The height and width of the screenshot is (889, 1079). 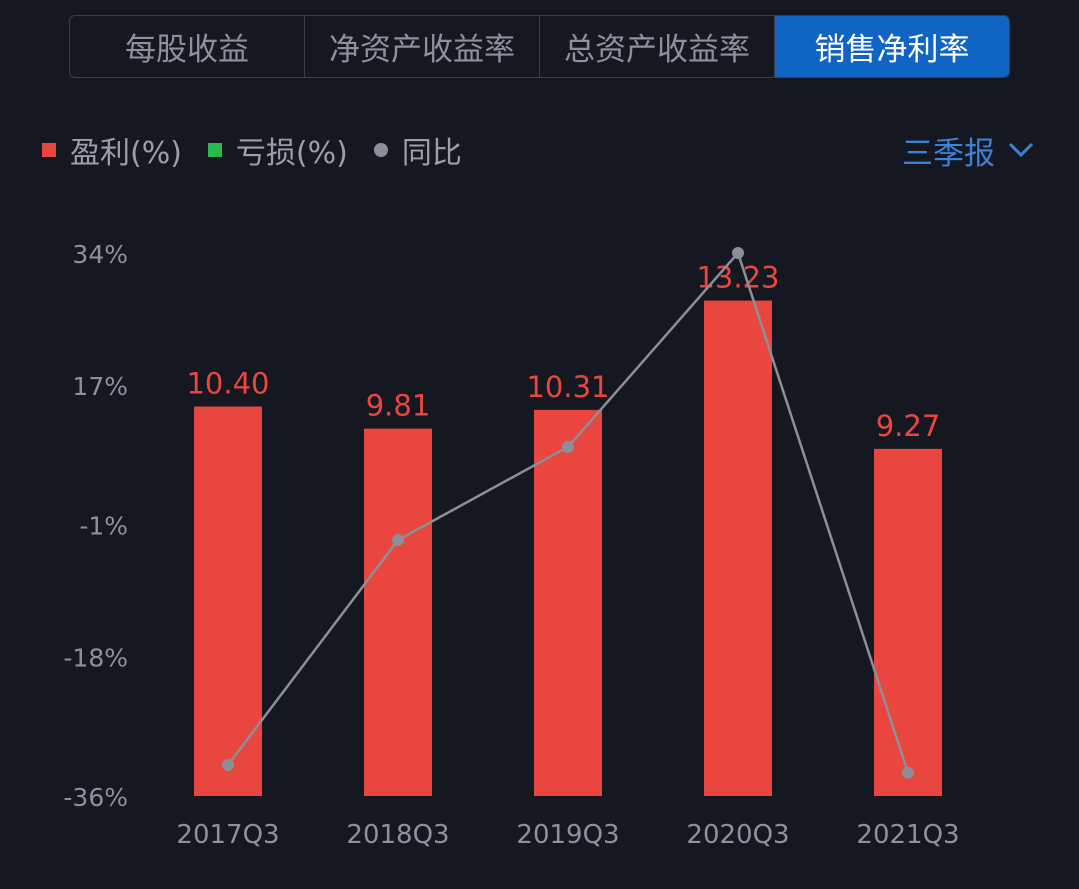 What do you see at coordinates (738, 253) in the screenshot?
I see `yoy-point-2020Q3` at bounding box center [738, 253].